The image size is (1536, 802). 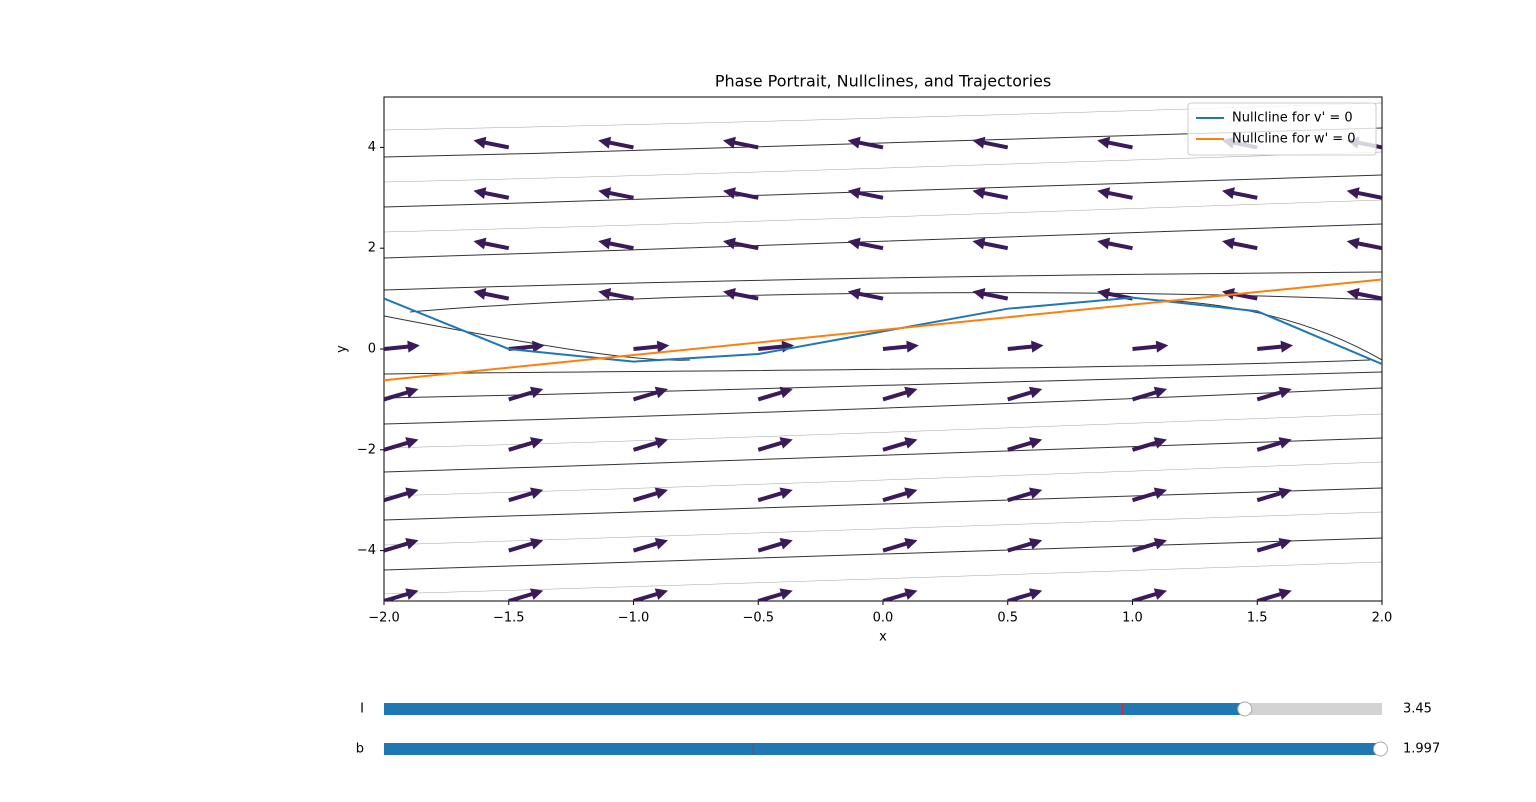 I want to click on slider-label: I, so click(x=362, y=709).